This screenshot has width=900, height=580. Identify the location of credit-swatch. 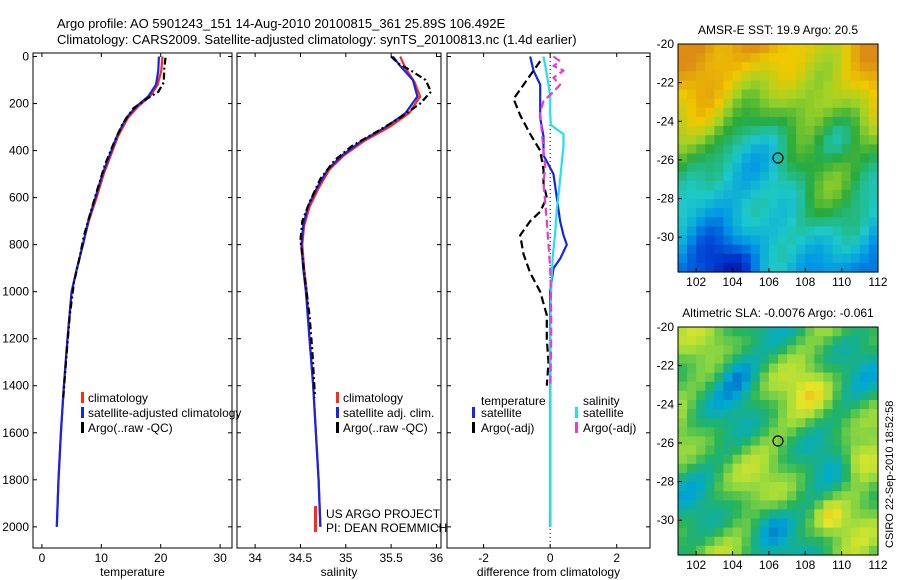
(315, 519).